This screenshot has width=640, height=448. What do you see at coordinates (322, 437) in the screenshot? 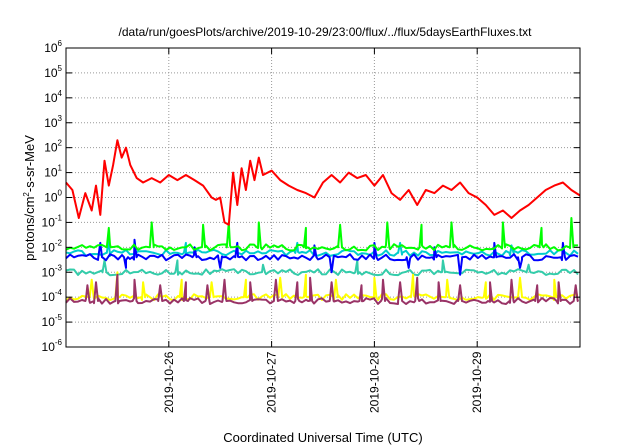
I see `x-axis-label: Coordinated Universal Time (UTC)` at bounding box center [322, 437].